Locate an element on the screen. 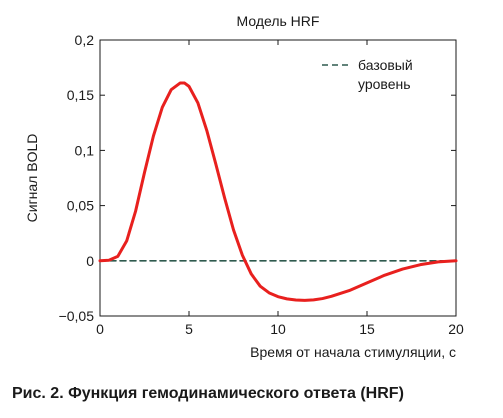 This screenshot has width=503, height=418. x-tick-label: 20 is located at coordinates (456, 329).